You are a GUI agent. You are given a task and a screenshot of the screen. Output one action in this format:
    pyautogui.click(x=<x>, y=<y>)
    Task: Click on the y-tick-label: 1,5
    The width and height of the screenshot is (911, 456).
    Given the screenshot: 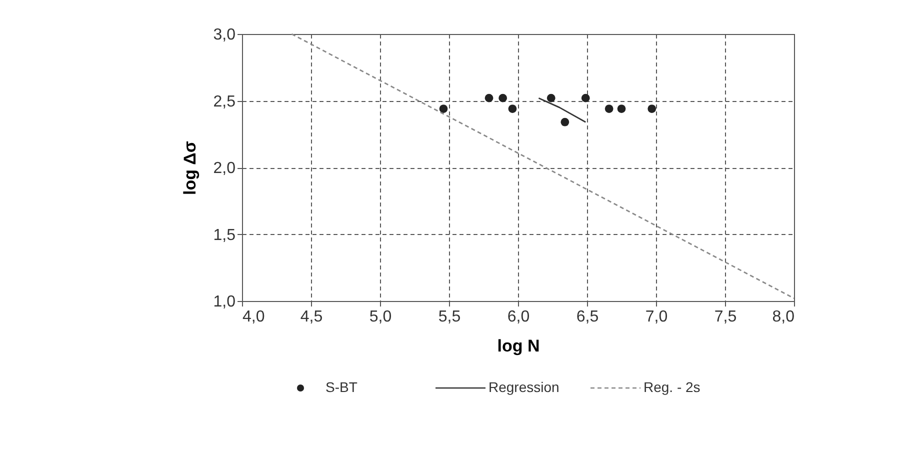 What is the action you would take?
    pyautogui.click(x=224, y=235)
    